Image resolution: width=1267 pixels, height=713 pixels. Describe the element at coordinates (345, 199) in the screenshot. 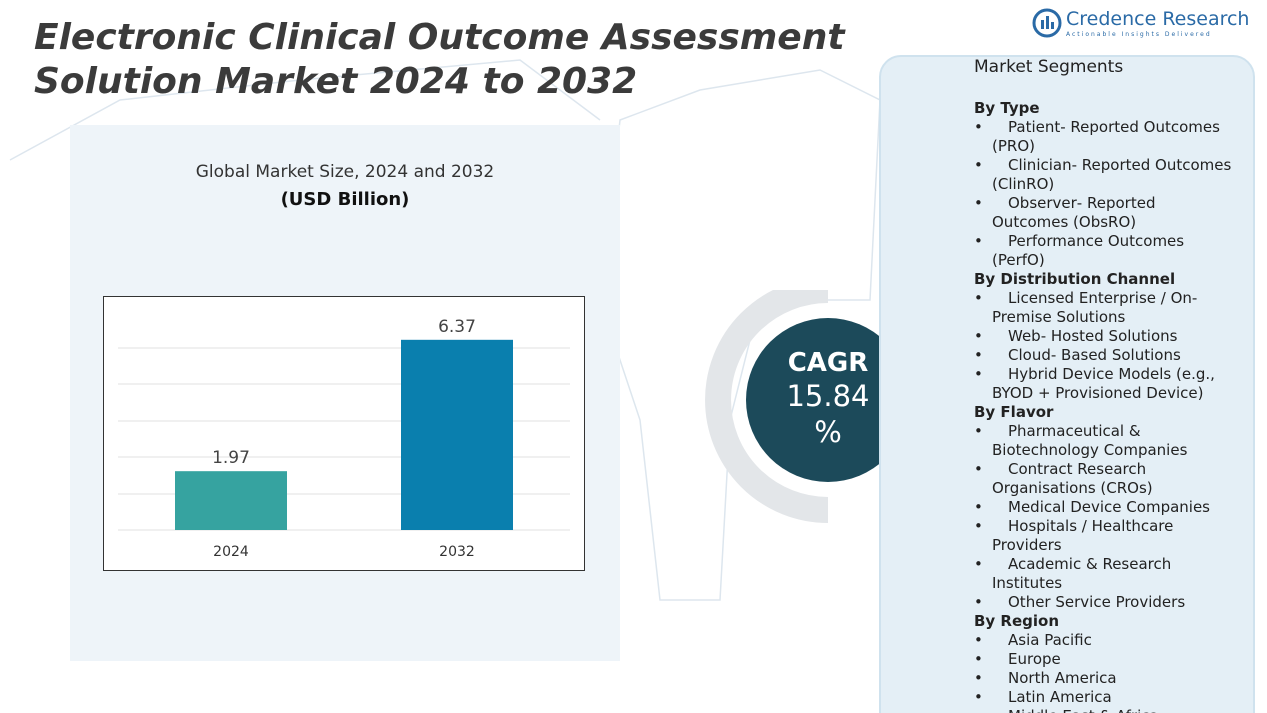

I see `chart-subtitle: (USD Billion)` at that location.